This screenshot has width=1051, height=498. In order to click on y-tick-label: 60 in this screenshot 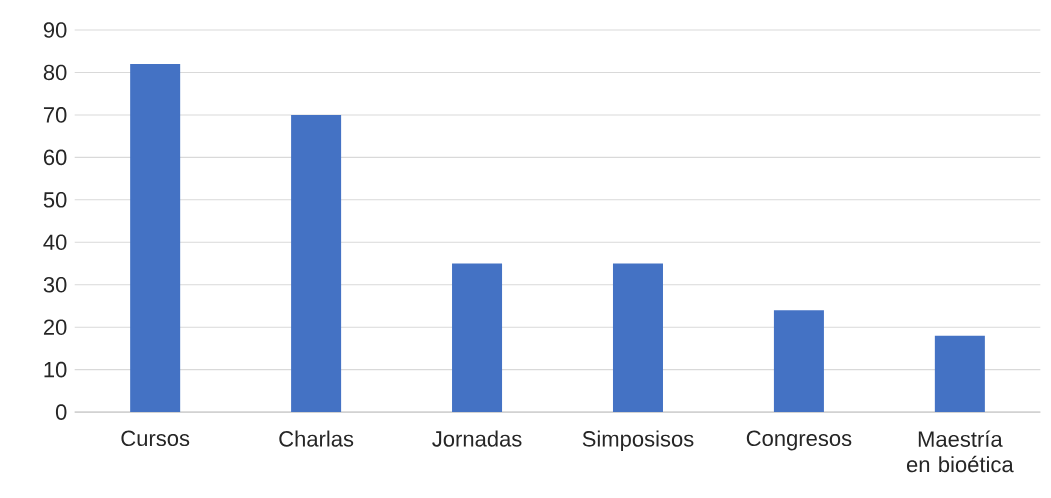, I will do `click(55, 157)`.